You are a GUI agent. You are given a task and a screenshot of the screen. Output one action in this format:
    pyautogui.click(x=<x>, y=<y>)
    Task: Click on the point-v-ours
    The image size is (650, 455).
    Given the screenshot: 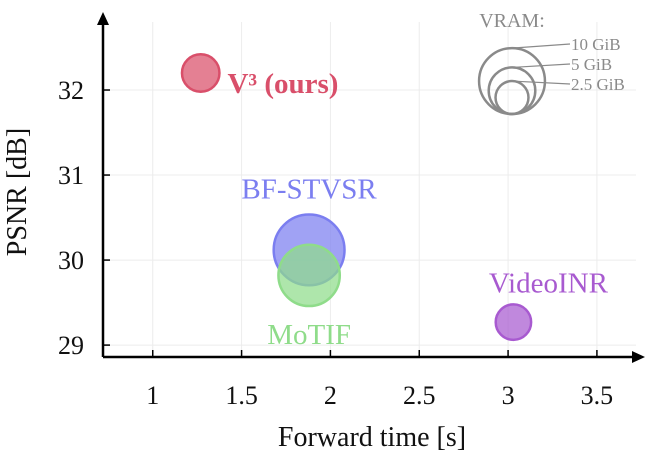 What is the action you would take?
    pyautogui.click(x=200, y=73)
    